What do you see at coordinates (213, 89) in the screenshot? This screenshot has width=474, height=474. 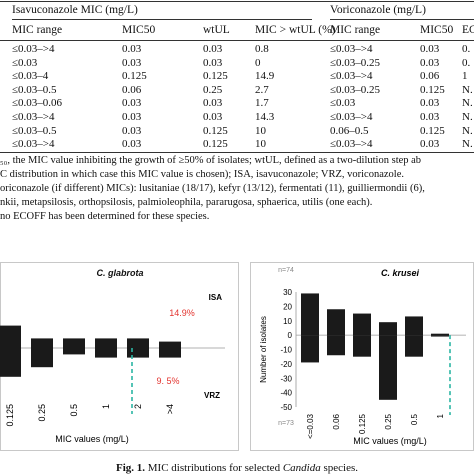 I see `table-cell: 0.25` at bounding box center [213, 89].